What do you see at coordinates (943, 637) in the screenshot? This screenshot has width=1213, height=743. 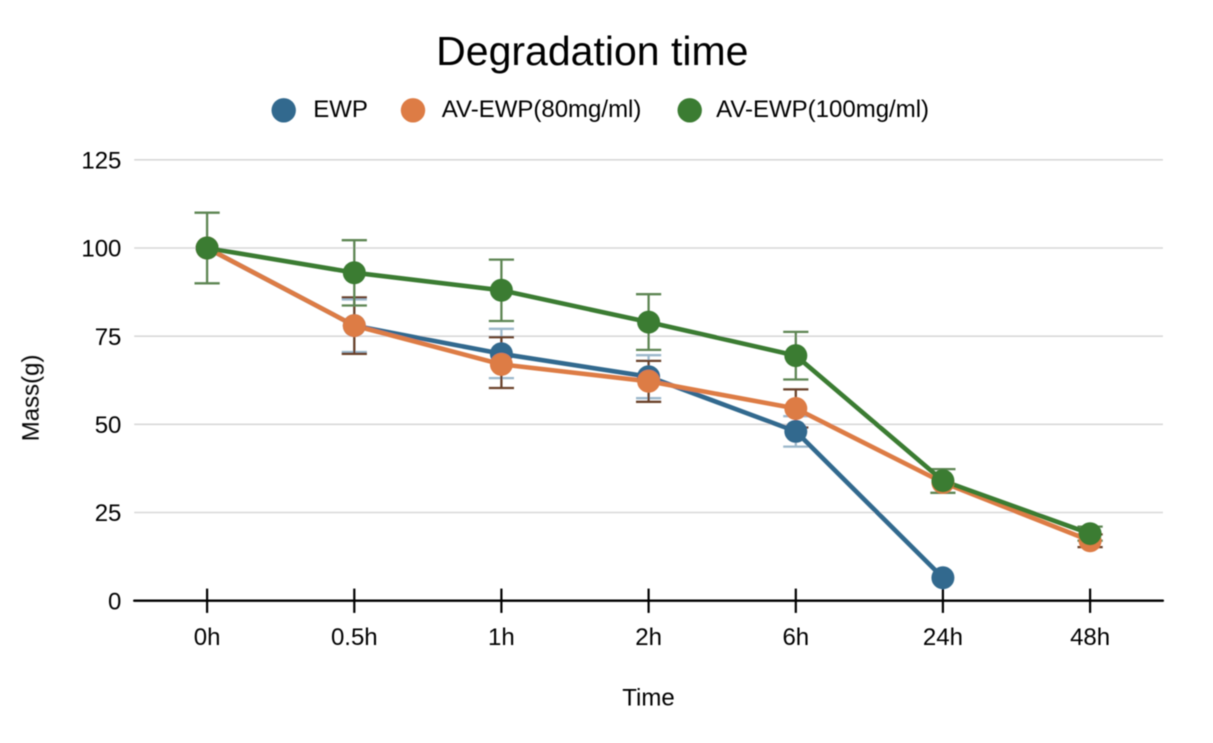 I see `svg-text: 24h` at bounding box center [943, 637].